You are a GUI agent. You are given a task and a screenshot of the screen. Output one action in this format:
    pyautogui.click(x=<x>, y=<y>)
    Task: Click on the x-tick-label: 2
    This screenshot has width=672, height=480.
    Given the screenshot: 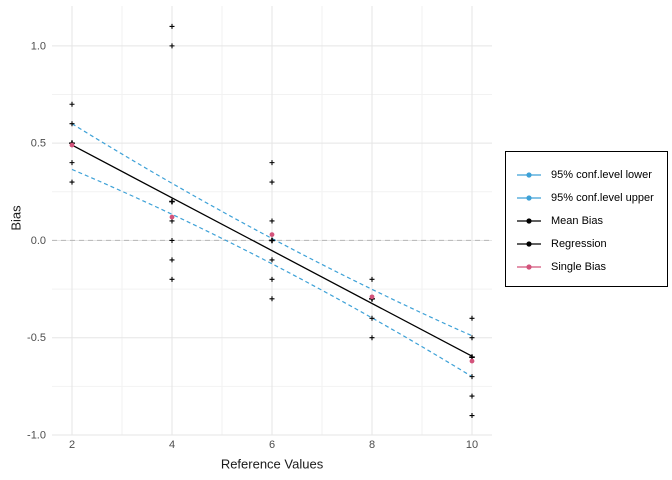 What is the action you would take?
    pyautogui.click(x=72, y=445)
    